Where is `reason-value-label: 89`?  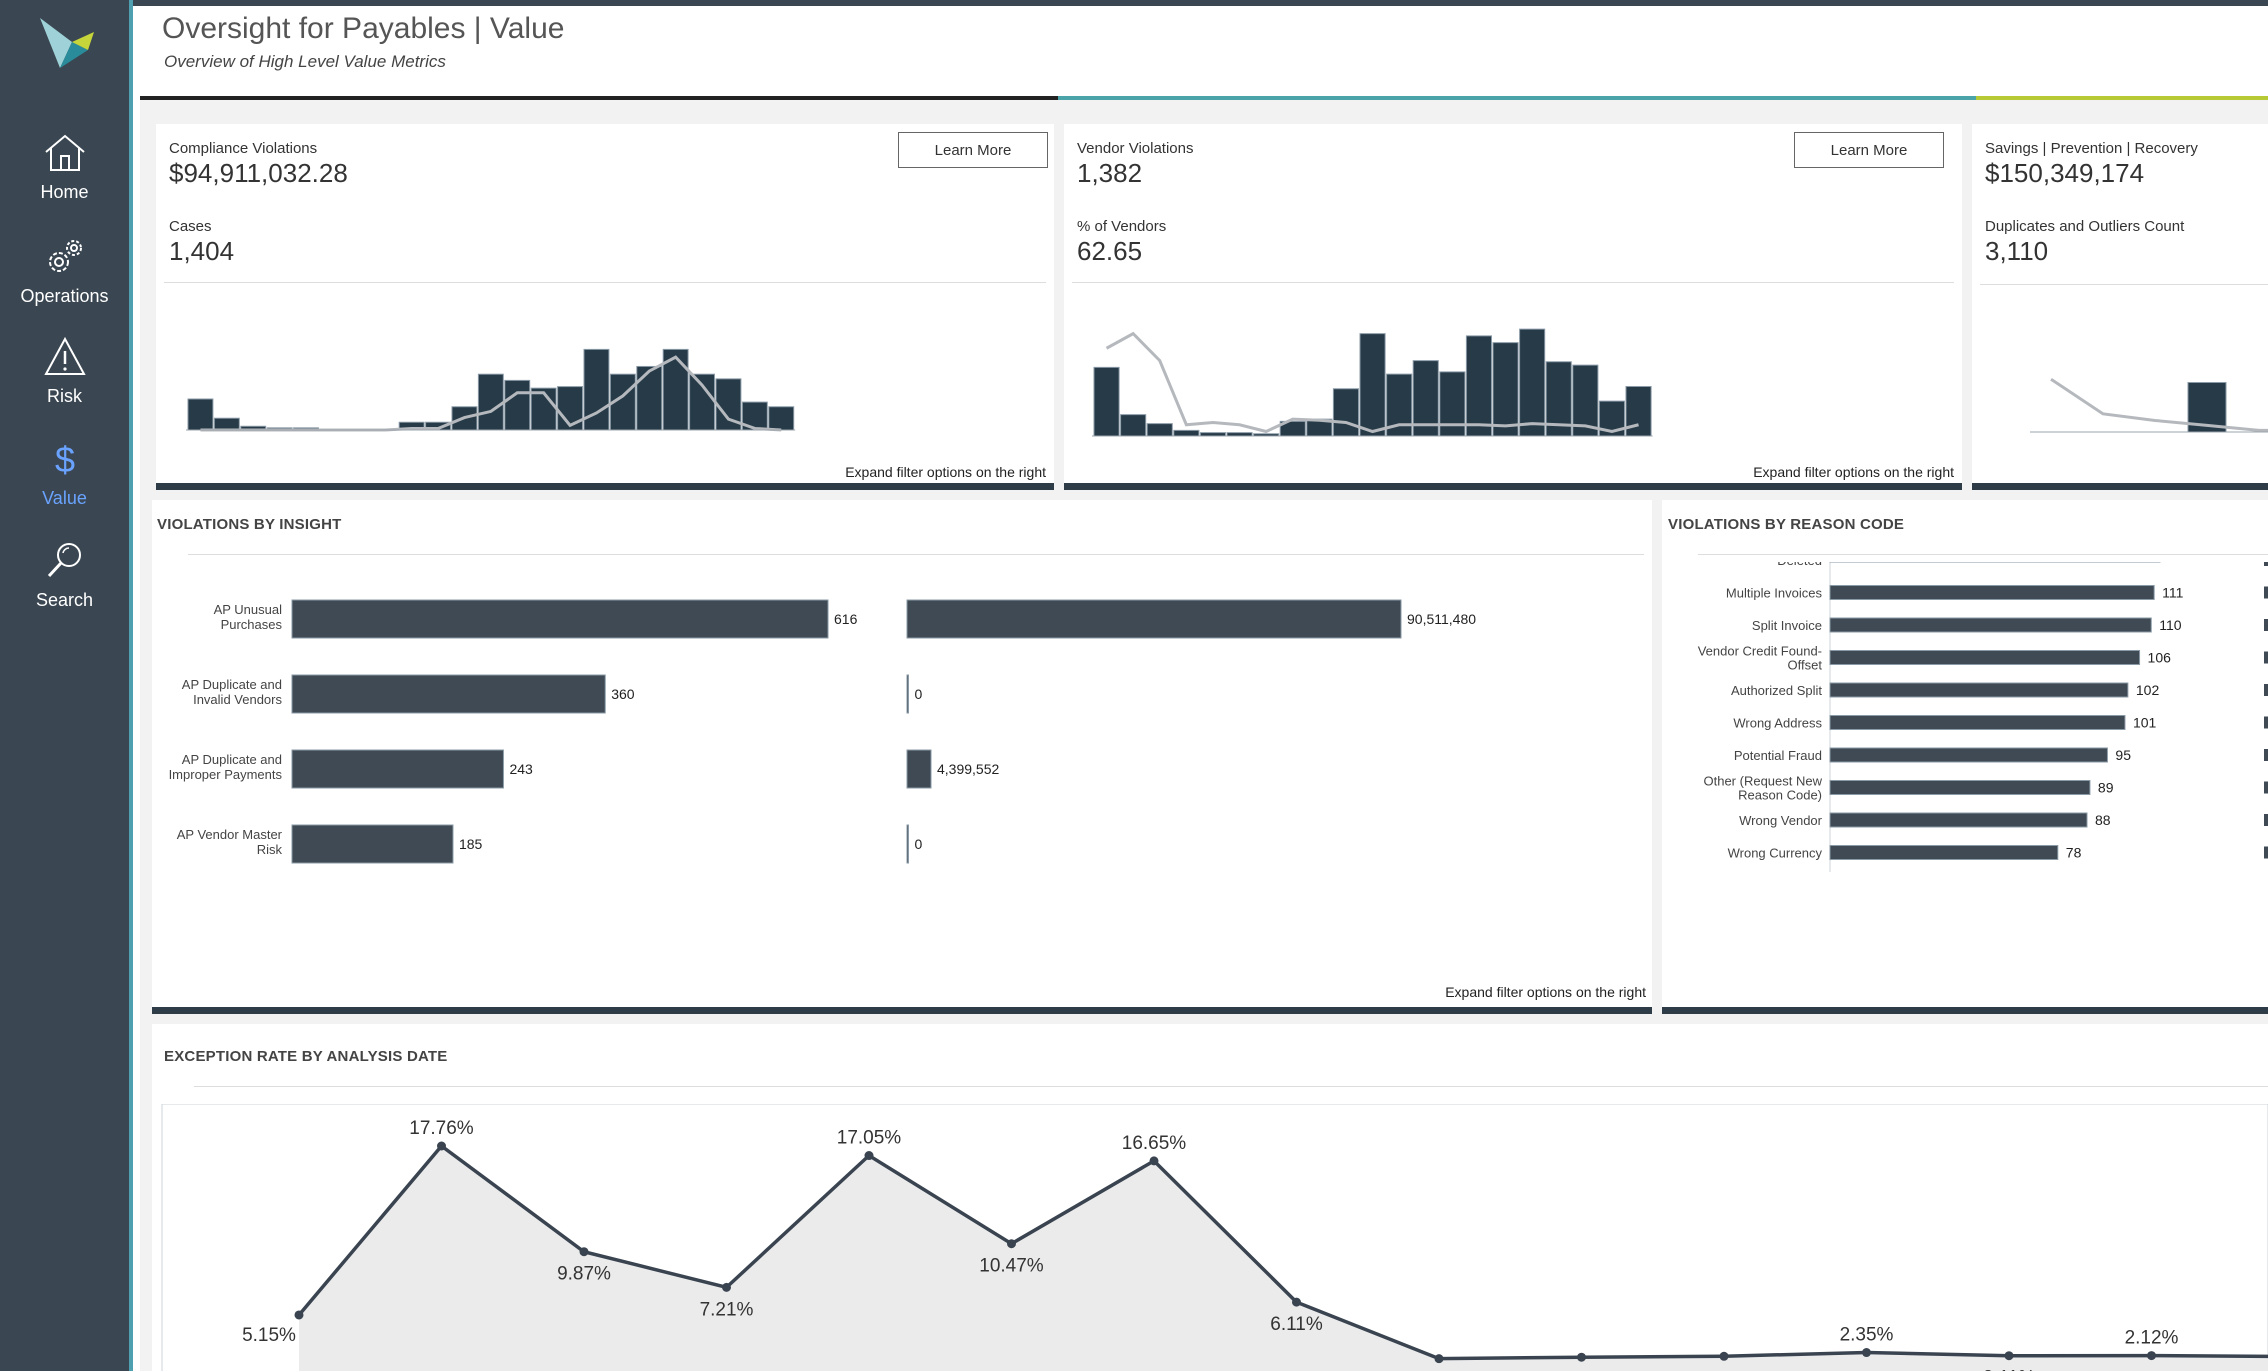 reason-value-label: 89 is located at coordinates (2106, 788).